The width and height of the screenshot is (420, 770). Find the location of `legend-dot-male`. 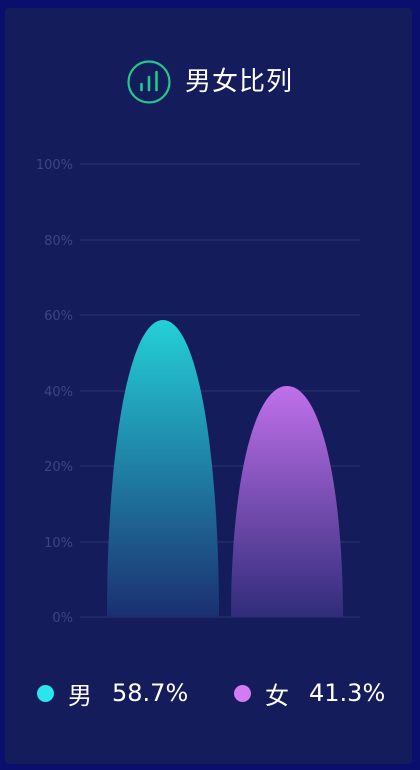

legend-dot-male is located at coordinates (45, 693).